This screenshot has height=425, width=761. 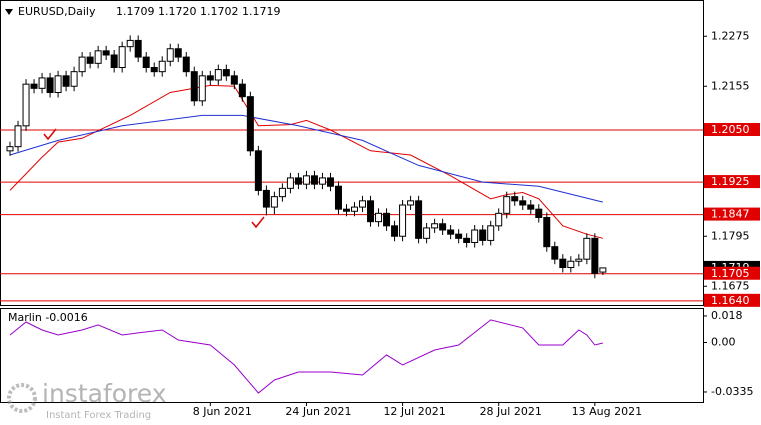 What do you see at coordinates (9, 12) in the screenshot?
I see `menu-arrow` at bounding box center [9, 12].